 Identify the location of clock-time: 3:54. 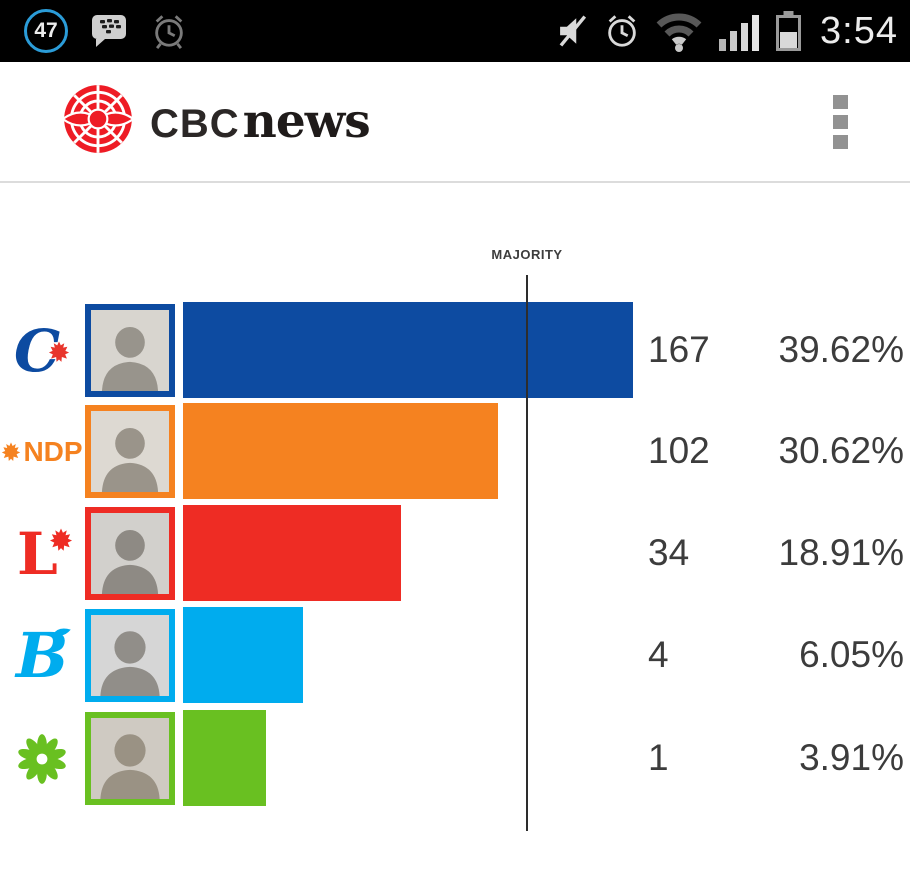
(859, 30).